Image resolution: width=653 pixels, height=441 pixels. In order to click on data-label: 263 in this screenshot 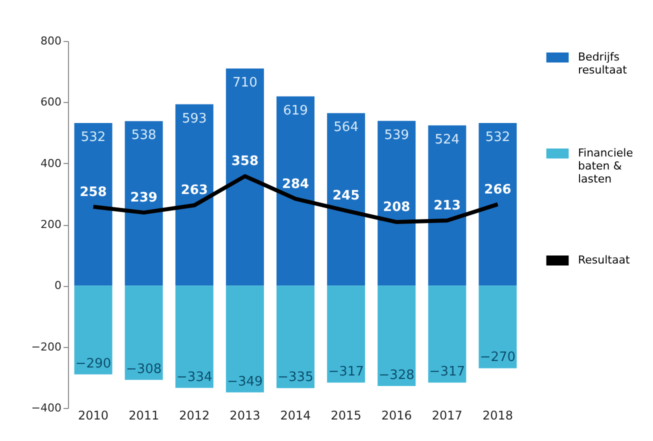, I will do `click(194, 190)`.